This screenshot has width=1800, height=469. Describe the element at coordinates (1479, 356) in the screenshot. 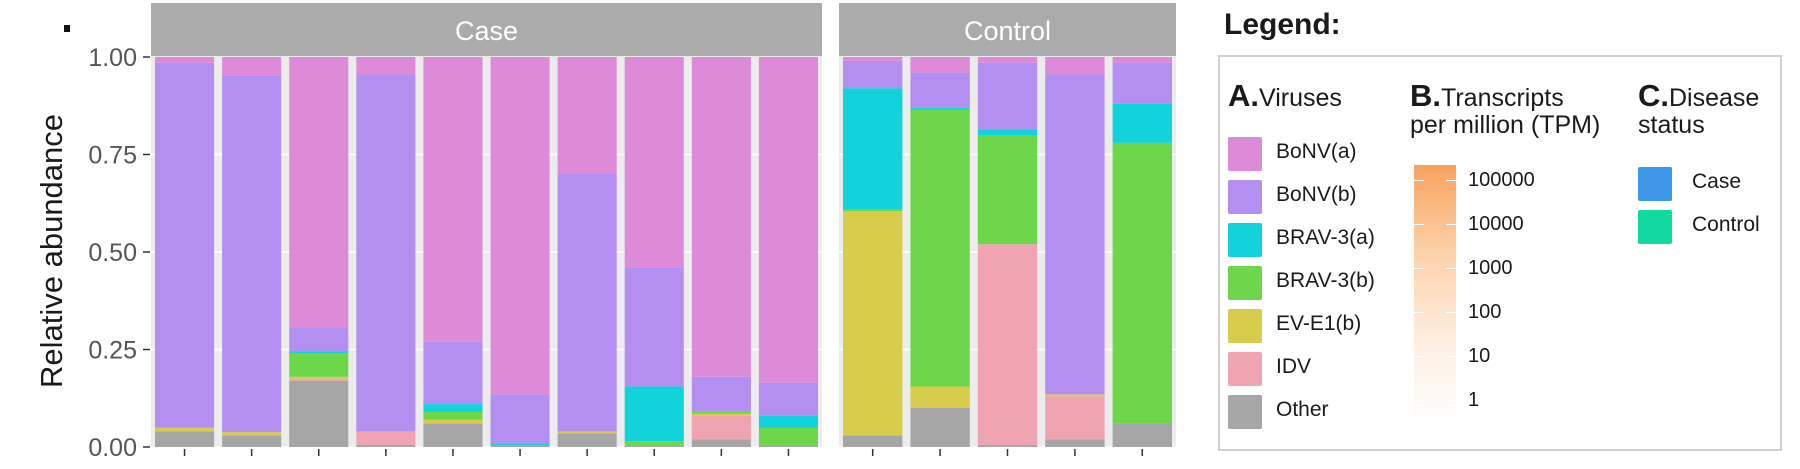

I see `colorbar-tick-label: 10` at that location.